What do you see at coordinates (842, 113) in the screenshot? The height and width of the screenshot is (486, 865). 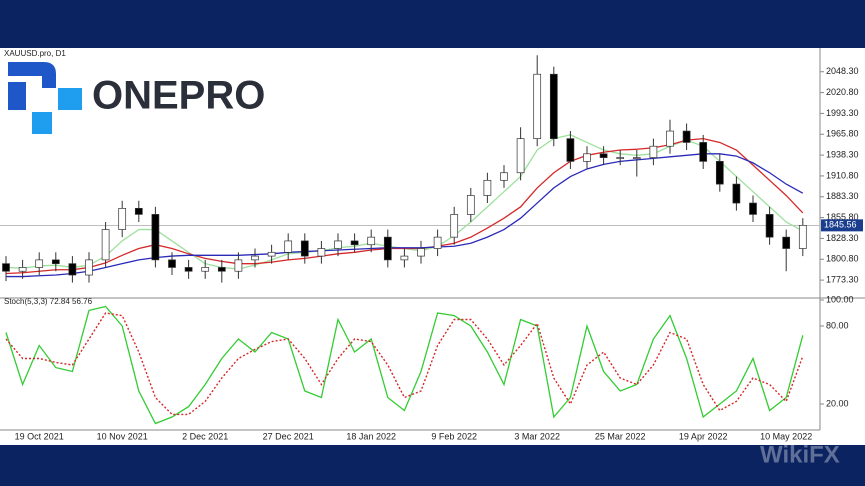 I see `y-tick-label: 1993.30` at bounding box center [842, 113].